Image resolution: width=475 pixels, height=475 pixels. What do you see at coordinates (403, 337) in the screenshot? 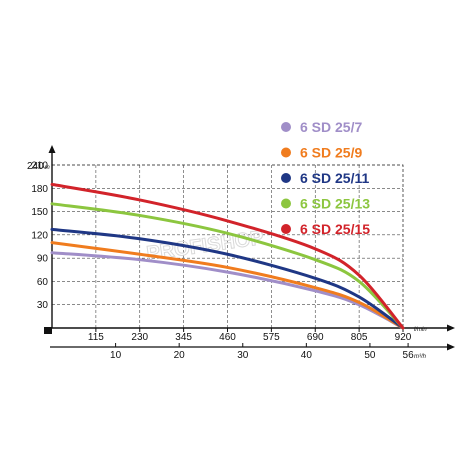
I see `x-tick-label: 920` at bounding box center [403, 337].